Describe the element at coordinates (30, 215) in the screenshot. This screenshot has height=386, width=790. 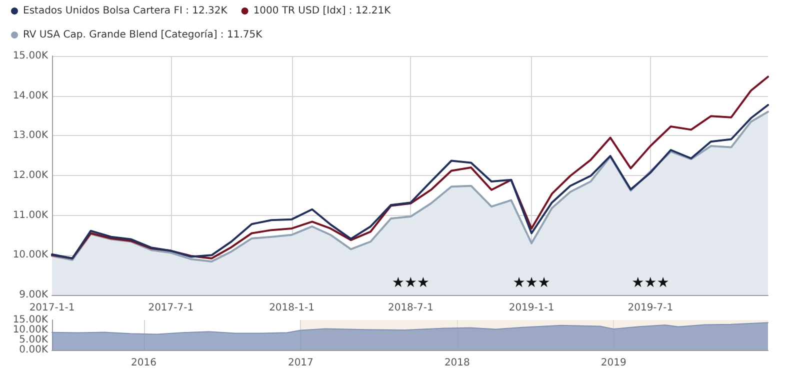
I see `y-tick-label: 11.00K` at that location.